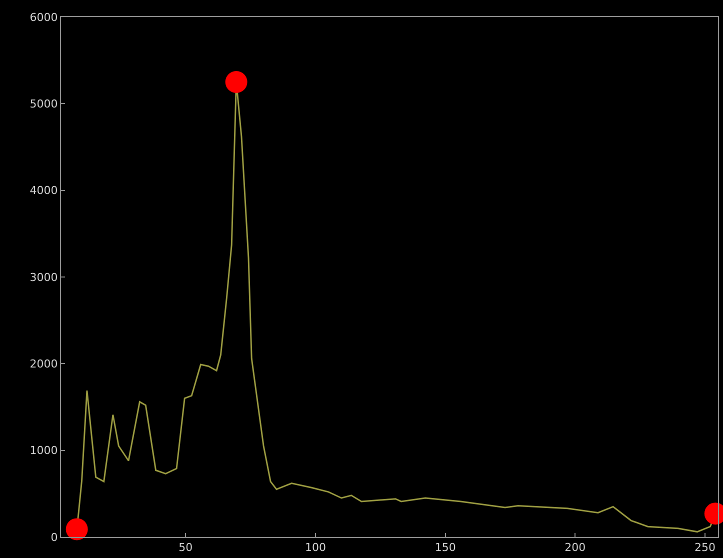 The height and width of the screenshot is (558, 723). I want to click on x-tick-label: 150, so click(445, 547).